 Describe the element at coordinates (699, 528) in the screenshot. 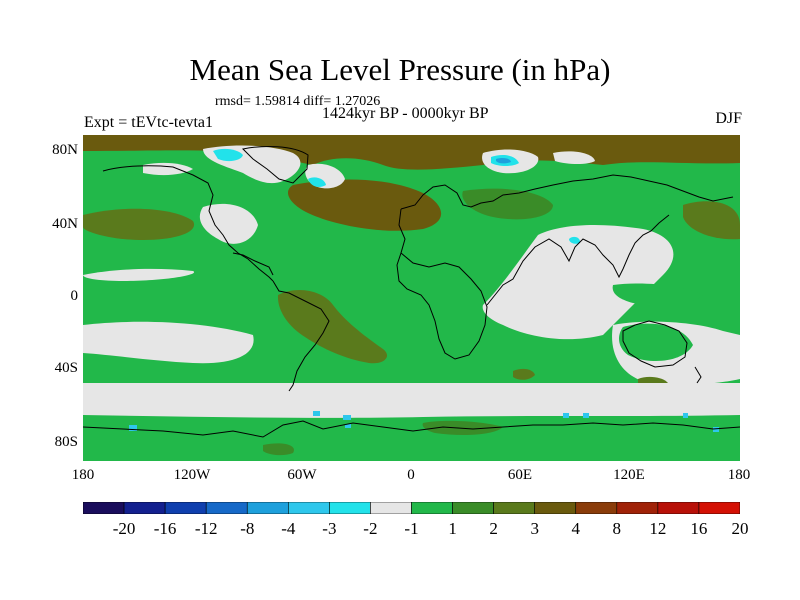

I see `colorbar-label: 16` at that location.